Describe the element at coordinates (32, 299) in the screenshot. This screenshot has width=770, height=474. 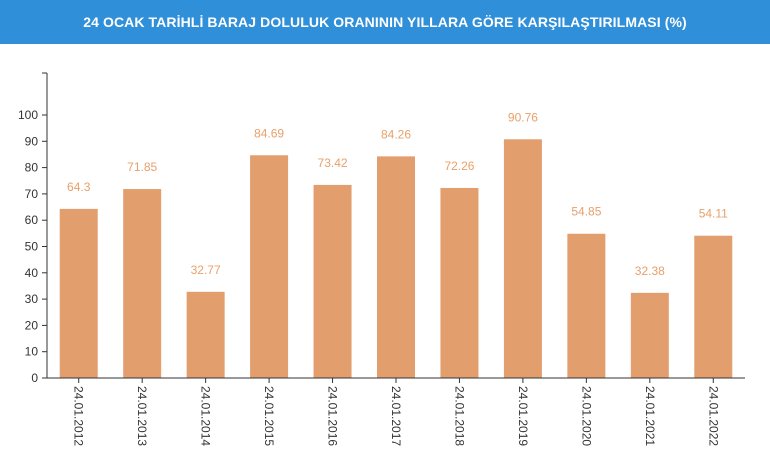
I see `y-tick-label: 30` at that location.